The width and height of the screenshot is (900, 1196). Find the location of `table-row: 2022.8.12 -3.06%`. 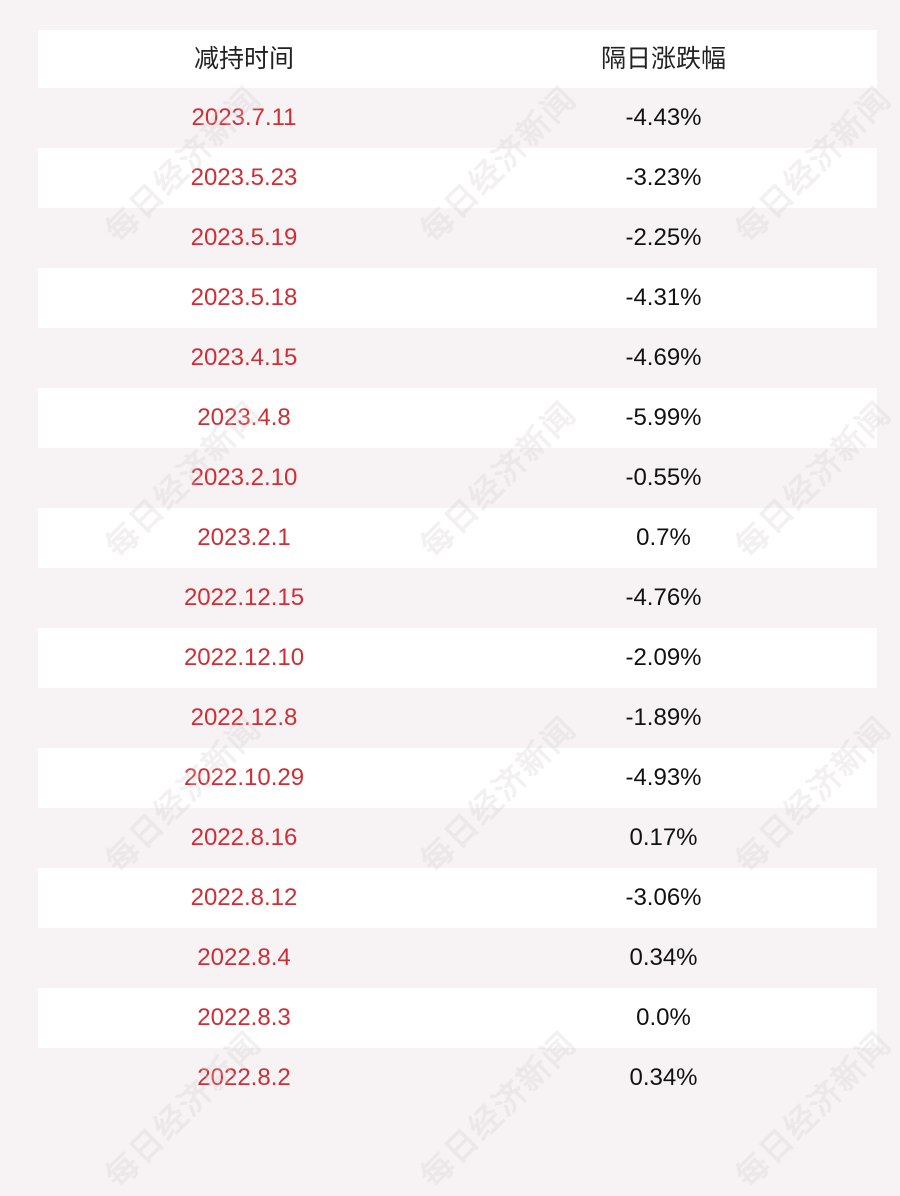

table-row: 2022.8.12 -3.06% is located at coordinates (457, 898).